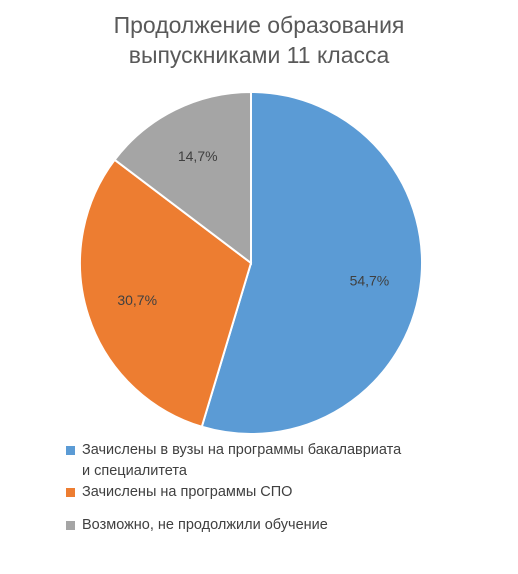  I want to click on legend-item-spo: Зачислены на программы СПО, so click(286, 492).